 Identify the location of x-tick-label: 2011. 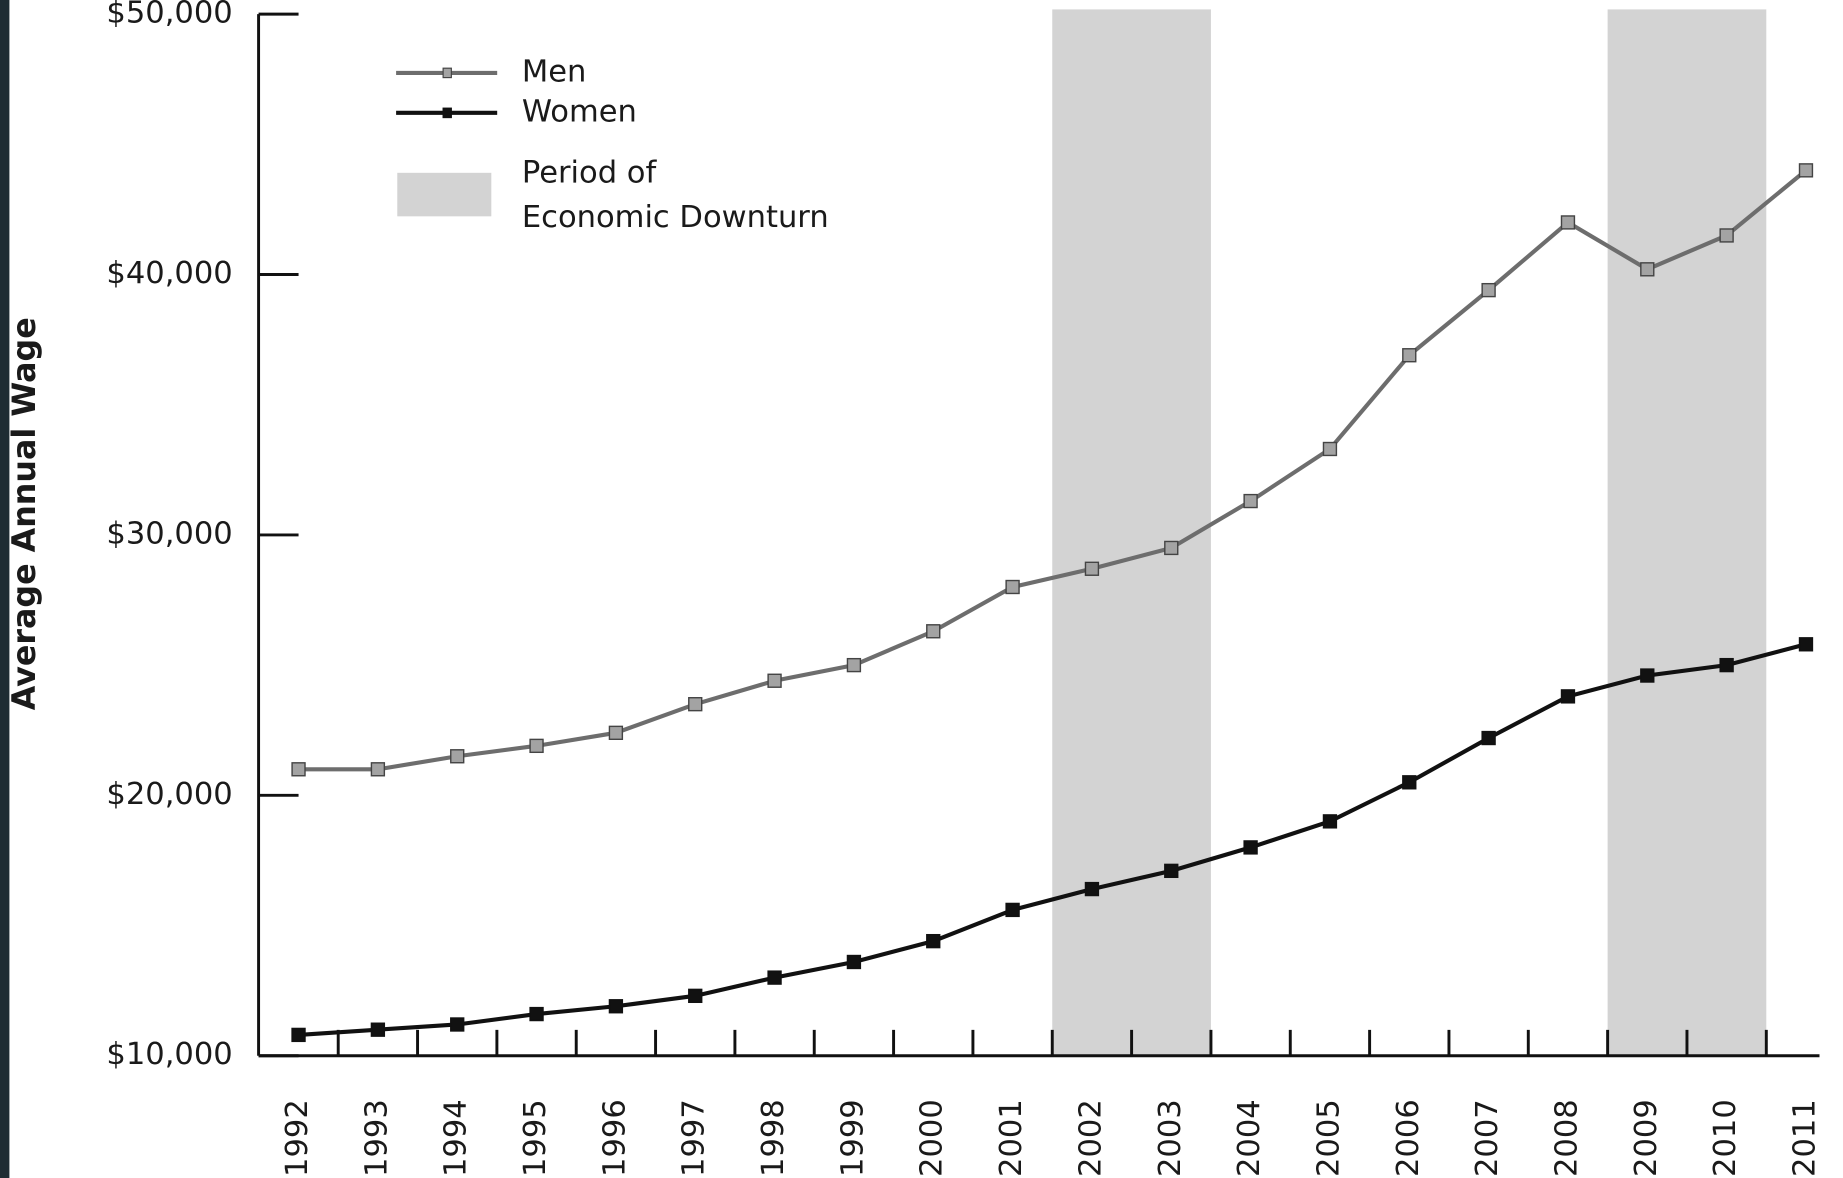
(1804, 1138).